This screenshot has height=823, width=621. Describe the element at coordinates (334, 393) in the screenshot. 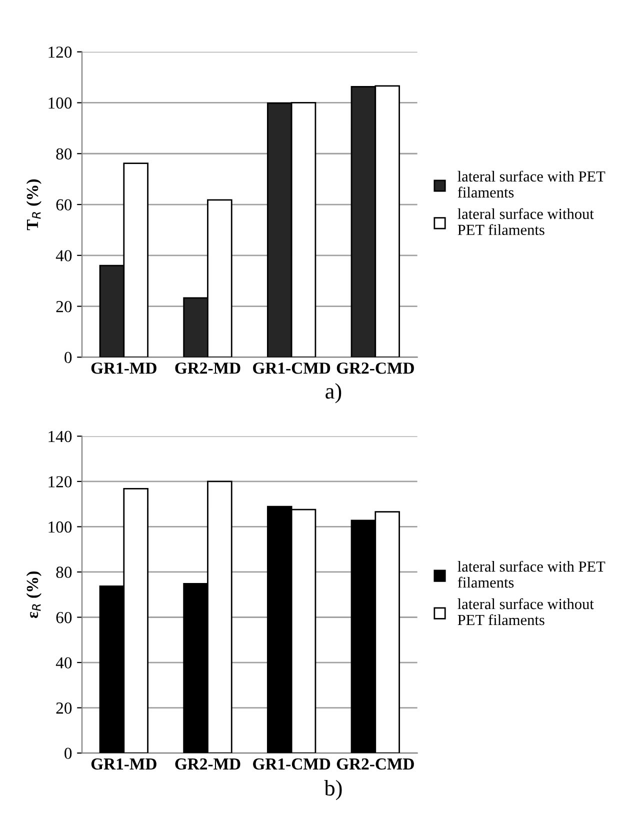

I see `text: a)` at that location.